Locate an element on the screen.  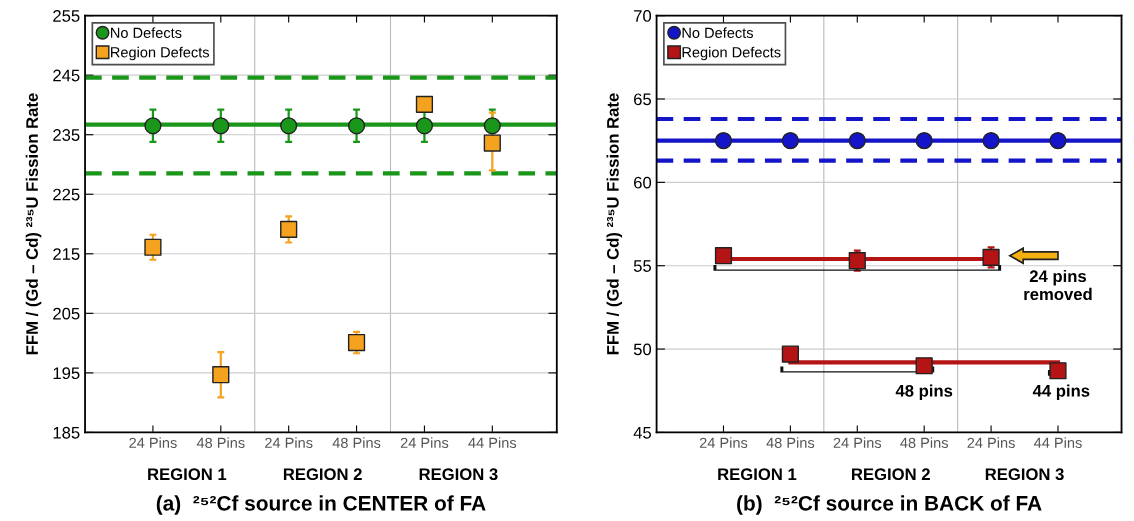
y-tick-label: 225 is located at coordinates (66, 194).